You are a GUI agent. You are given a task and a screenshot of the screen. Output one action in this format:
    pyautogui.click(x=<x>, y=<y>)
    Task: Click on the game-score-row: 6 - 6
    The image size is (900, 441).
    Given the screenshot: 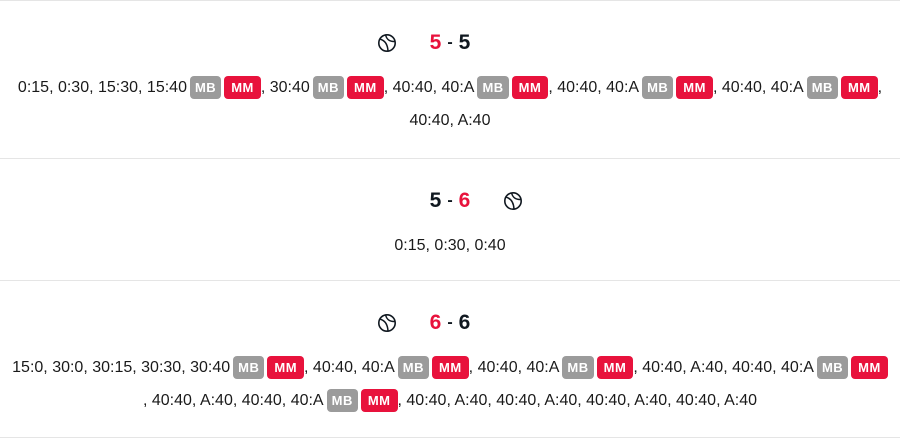 What is the action you would take?
    pyautogui.click(x=450, y=323)
    